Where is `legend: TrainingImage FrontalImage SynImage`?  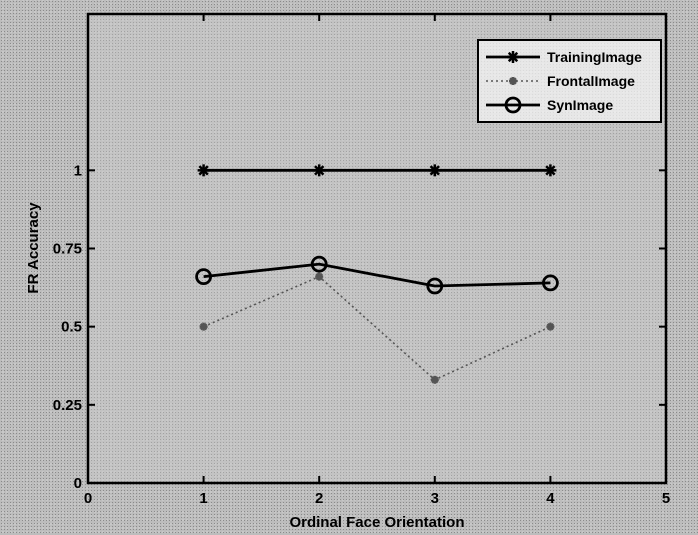
legend: TrainingImage FrontalImage SynImage is located at coordinates (569, 81).